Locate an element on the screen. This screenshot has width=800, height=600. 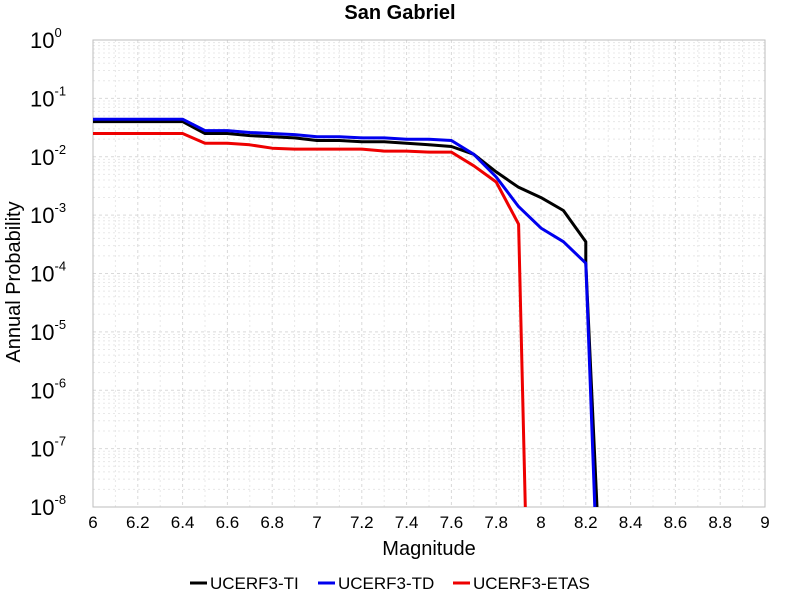
x-tick-label: 9 is located at coordinates (764, 522).